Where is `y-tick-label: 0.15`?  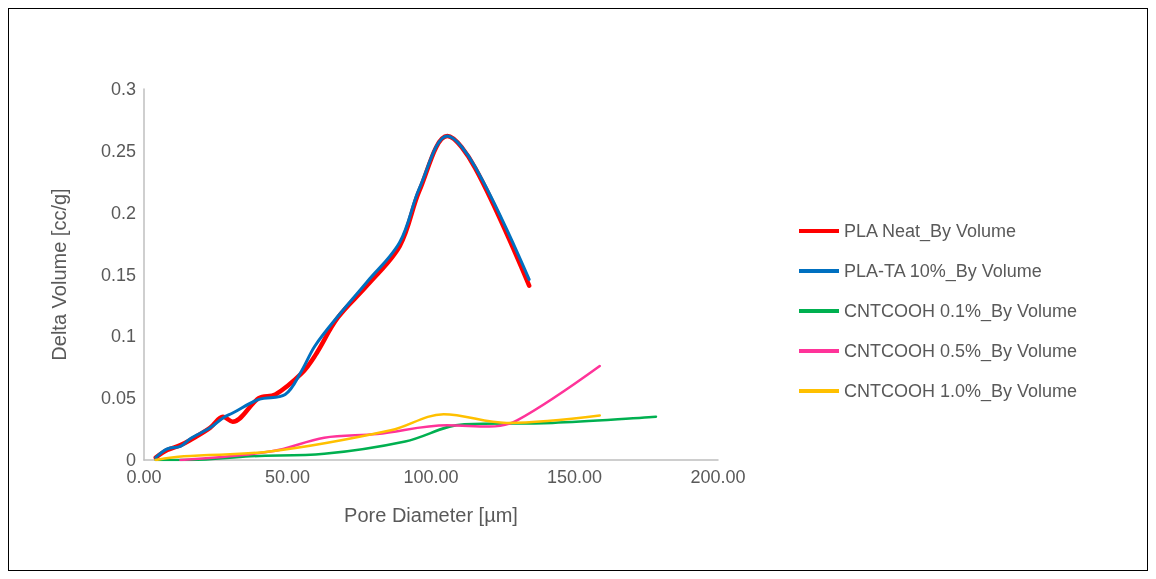
y-tick-label: 0.15 is located at coordinates (118, 274).